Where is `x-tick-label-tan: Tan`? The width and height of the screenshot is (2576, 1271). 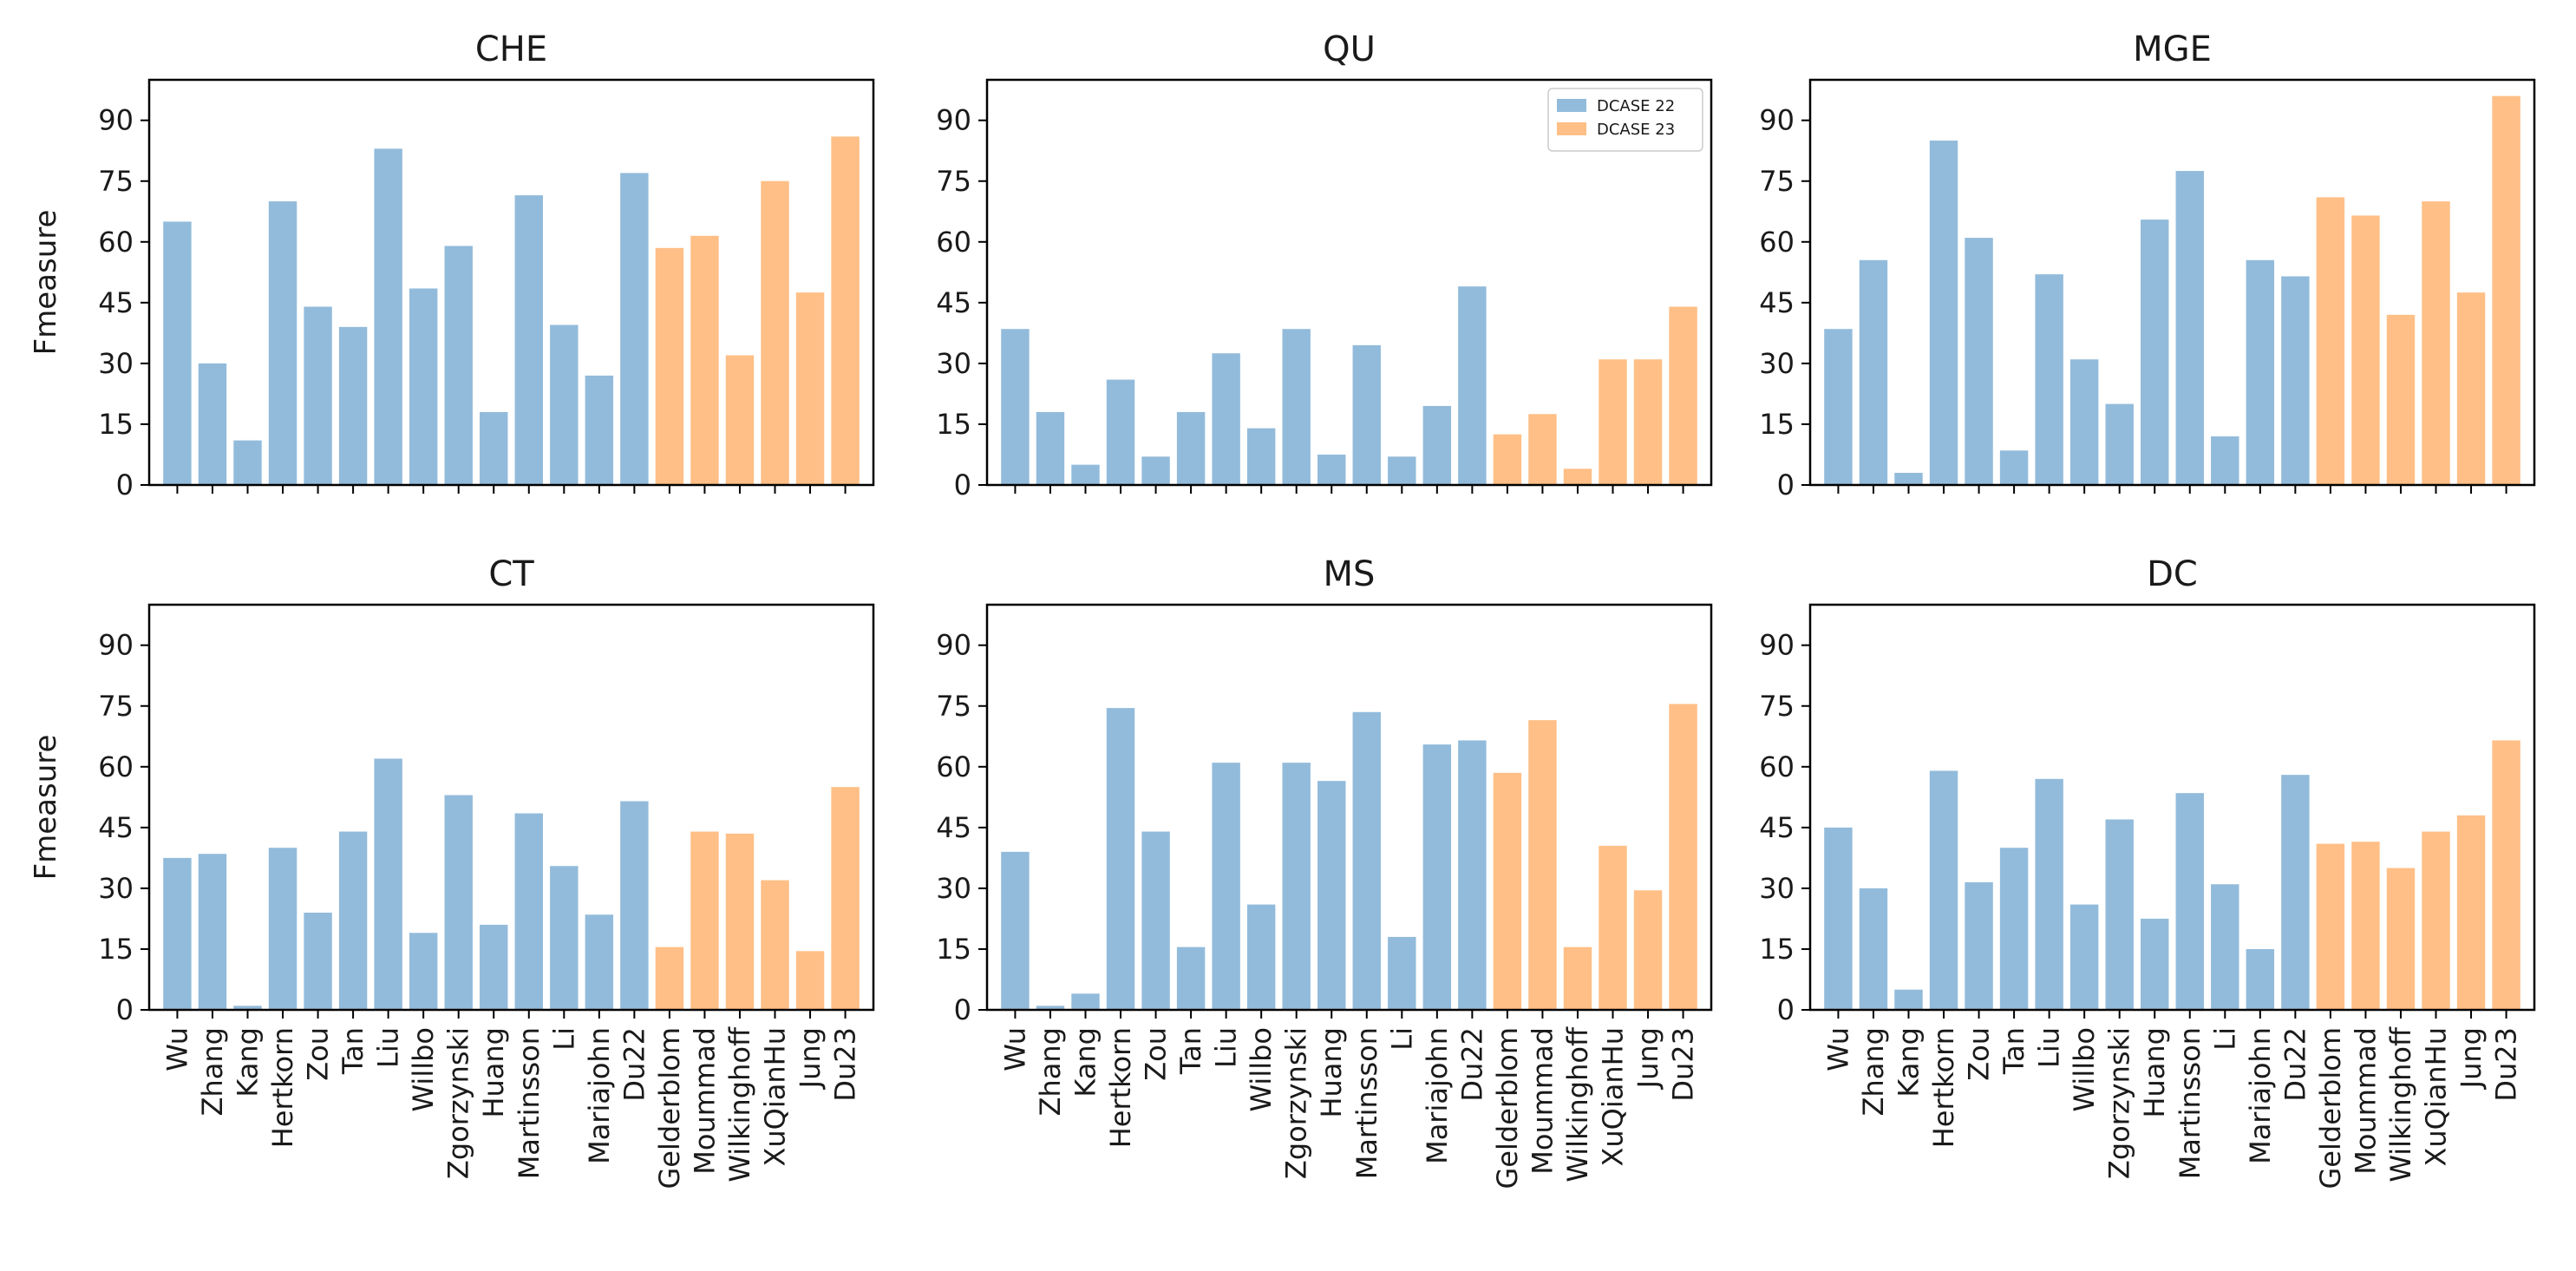
x-tick-label-tan: Tan is located at coordinates (353, 1051).